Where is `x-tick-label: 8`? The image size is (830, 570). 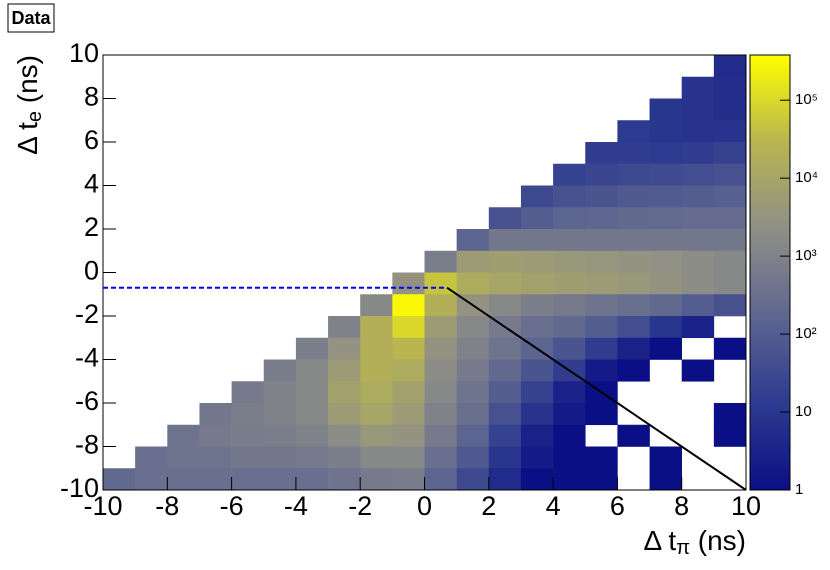 x-tick-label: 8 is located at coordinates (681, 506).